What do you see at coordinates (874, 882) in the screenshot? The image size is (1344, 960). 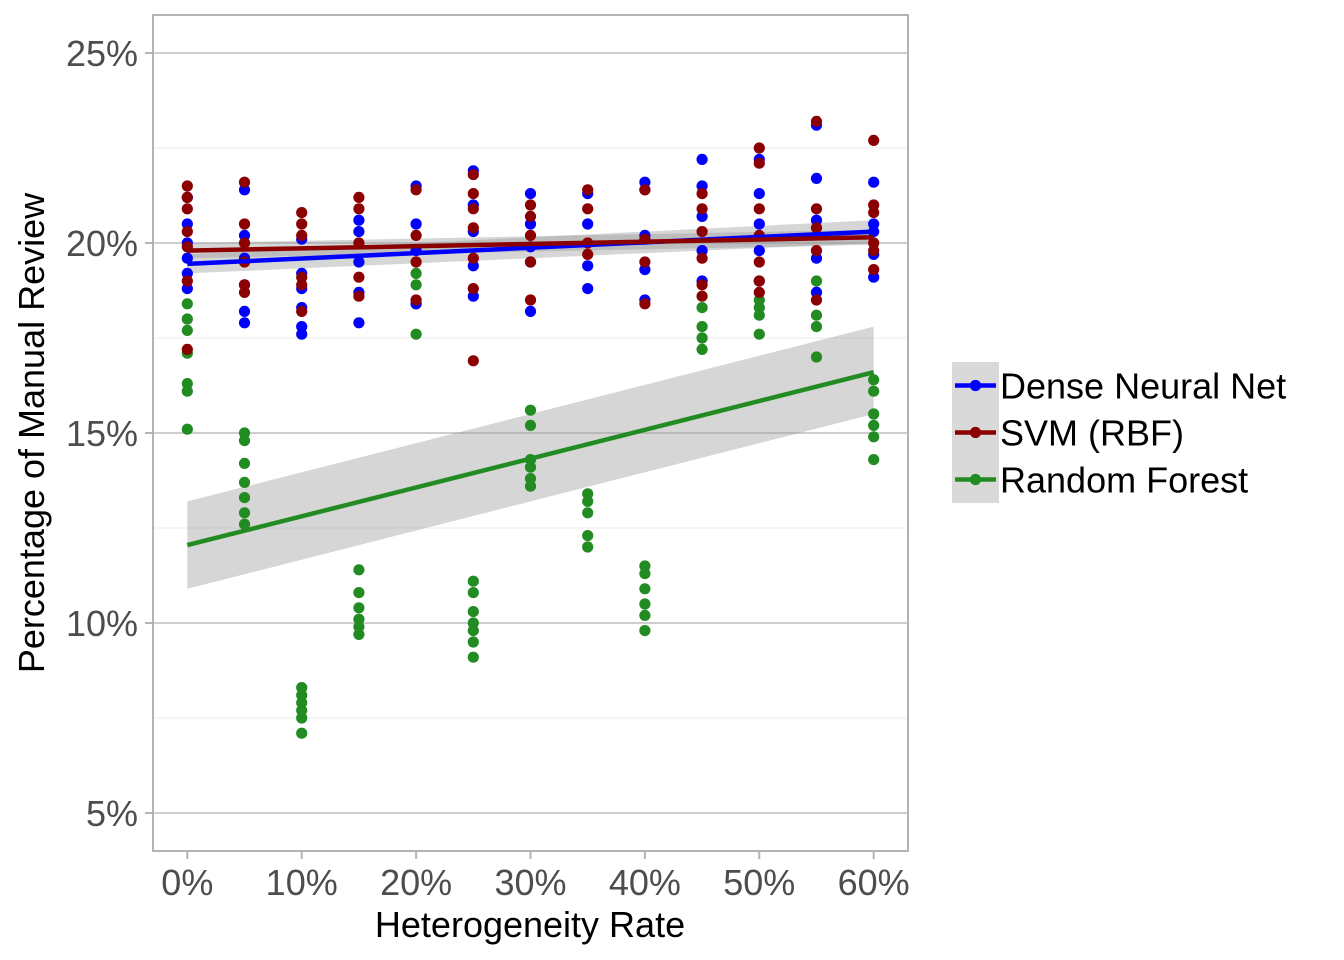 I see `x-tick-label: 60%` at bounding box center [874, 882].